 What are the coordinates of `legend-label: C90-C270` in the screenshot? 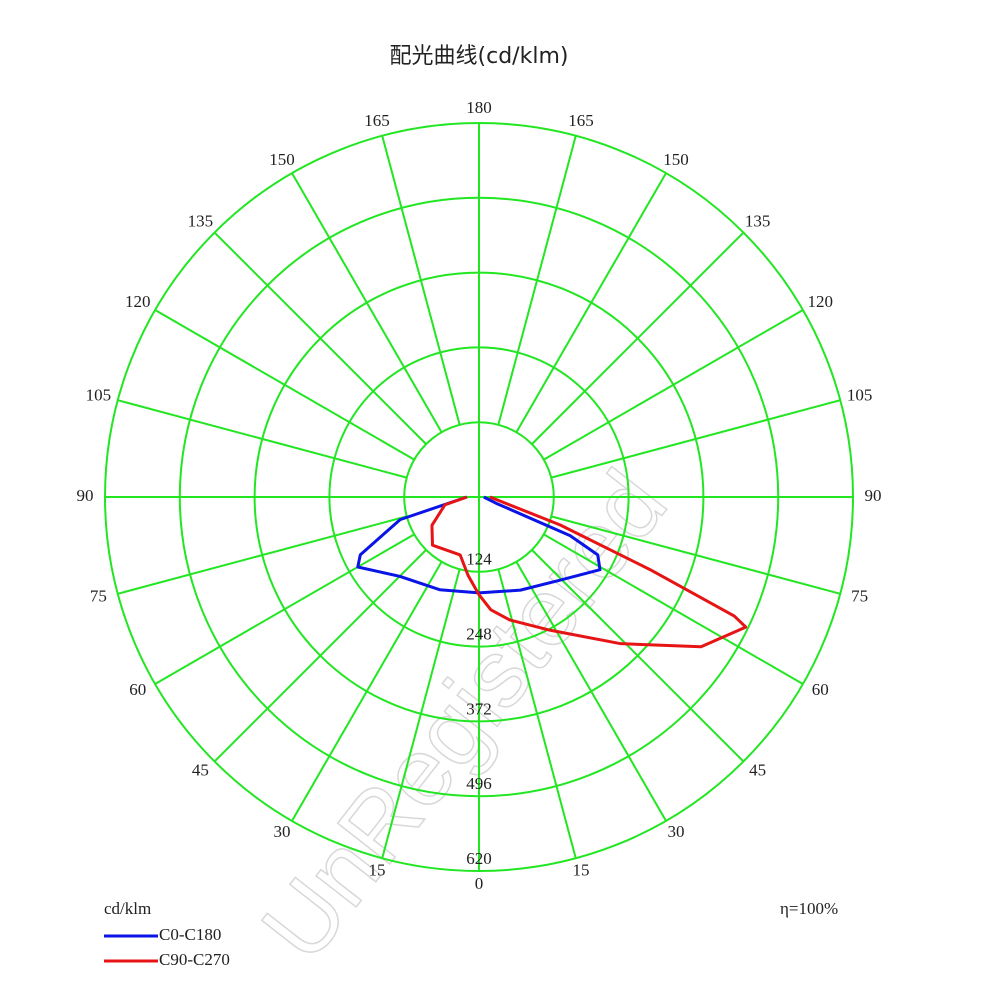 It's located at (194, 959).